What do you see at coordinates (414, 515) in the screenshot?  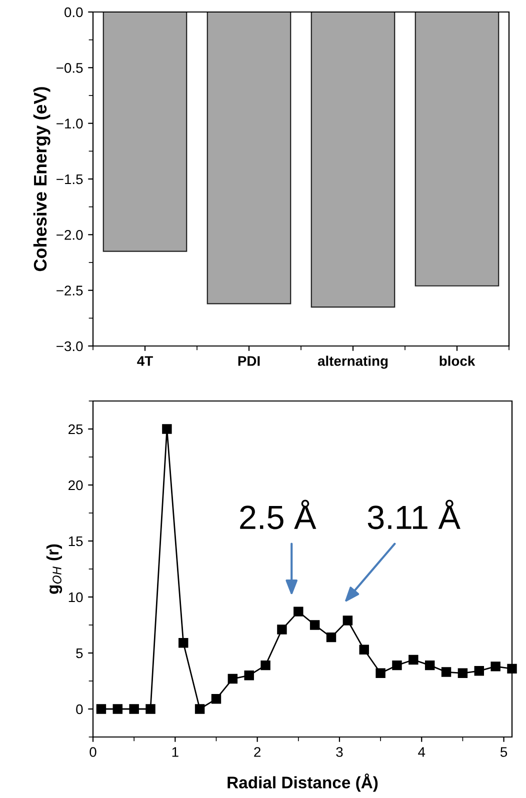 I see `annotation: 3.11 Å` at bounding box center [414, 515].